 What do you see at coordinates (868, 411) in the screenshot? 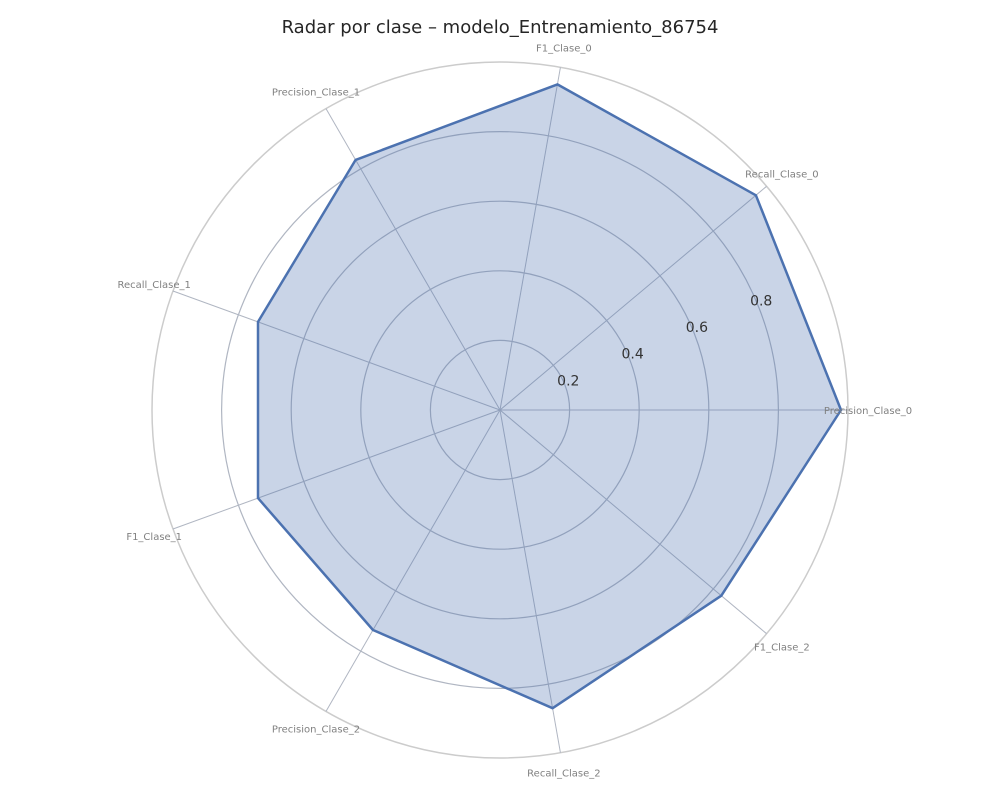
I see `category-label-0: Precision_Clase_0` at bounding box center [868, 411].